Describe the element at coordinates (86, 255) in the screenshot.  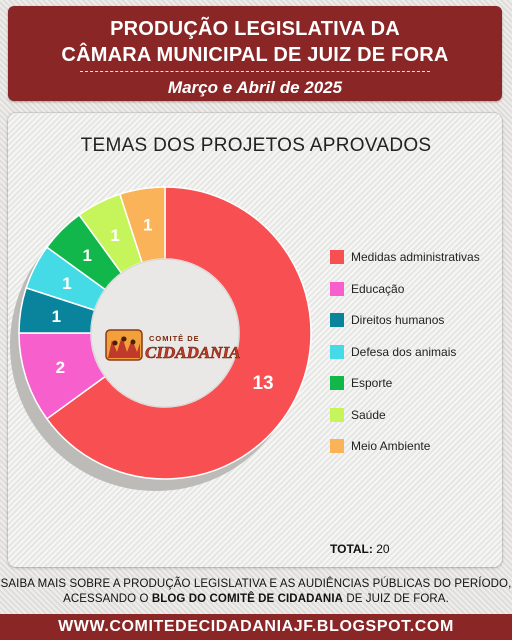
I see `data-label-esporte: 1` at that location.